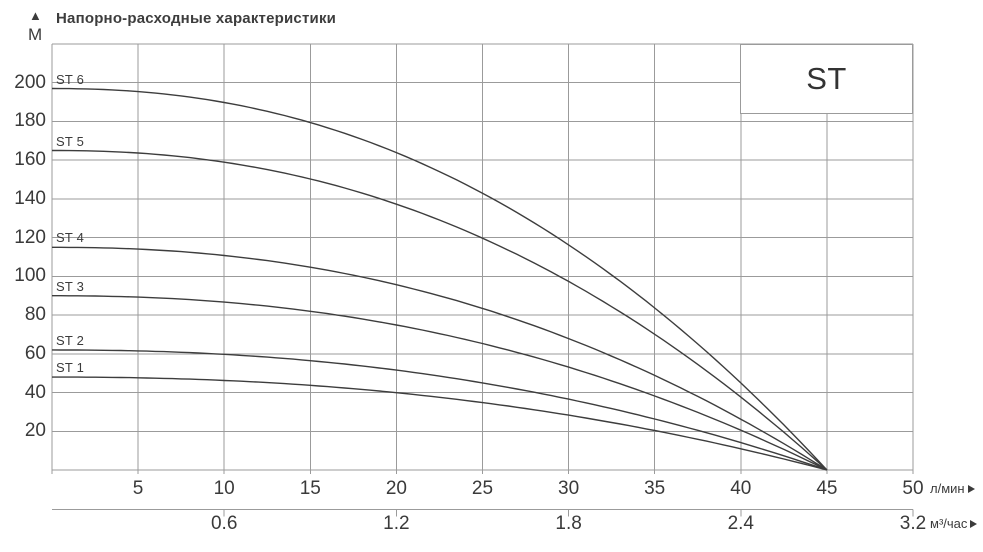  I want to click on x2-axis-tick-label: 3.2, so click(913, 523).